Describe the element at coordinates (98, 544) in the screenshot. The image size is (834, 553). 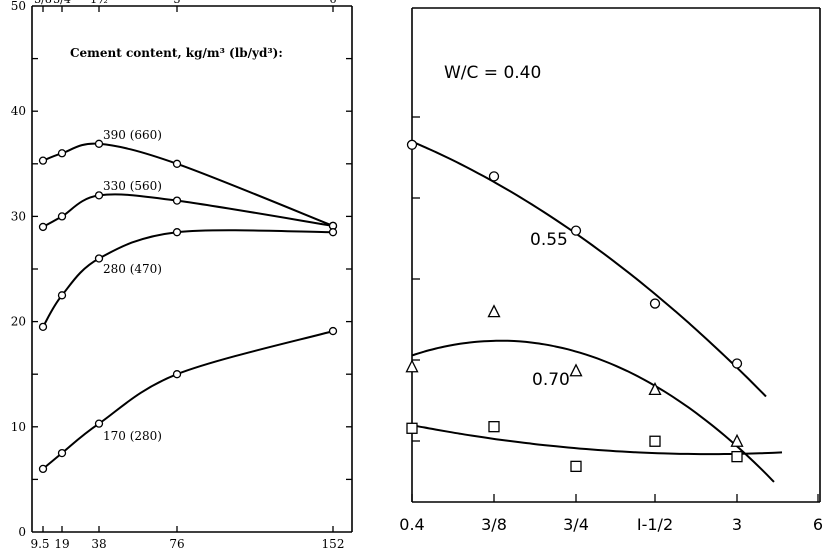
I see `left-x-tick-label: 38` at that location.